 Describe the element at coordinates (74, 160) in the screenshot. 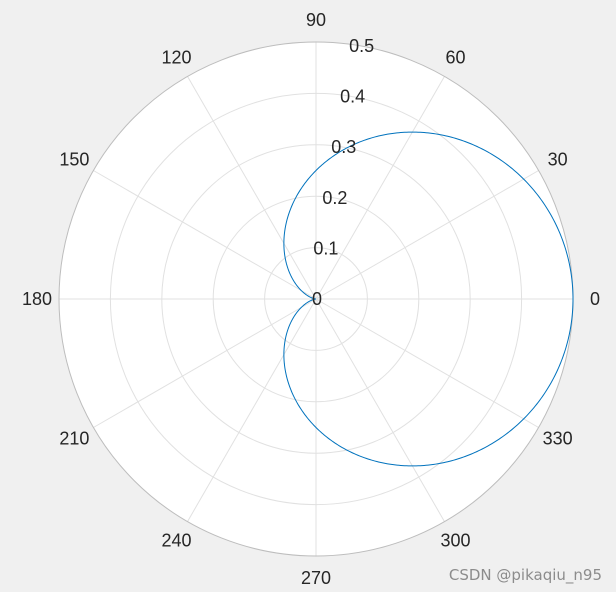

I see `theta-tick-label-150: 150` at that location.